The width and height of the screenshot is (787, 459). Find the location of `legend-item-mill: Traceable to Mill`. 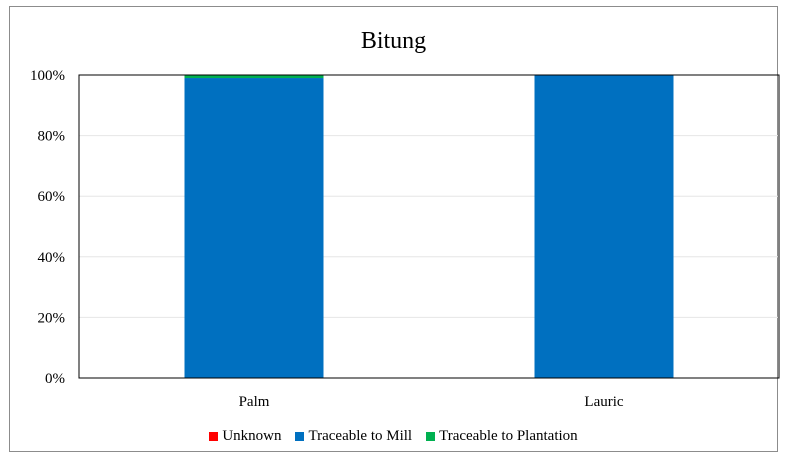

legend-item-mill: Traceable to Mill is located at coordinates (353, 436).